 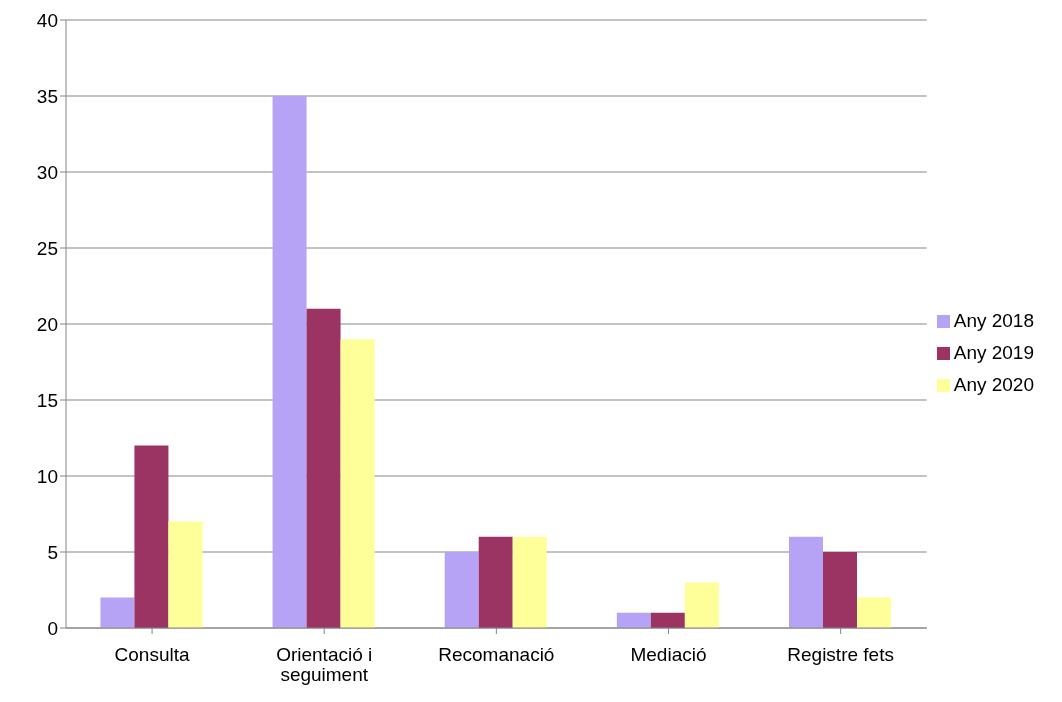 What do you see at coordinates (496, 655) in the screenshot?
I see `x-tick-label: Recomanació` at bounding box center [496, 655].